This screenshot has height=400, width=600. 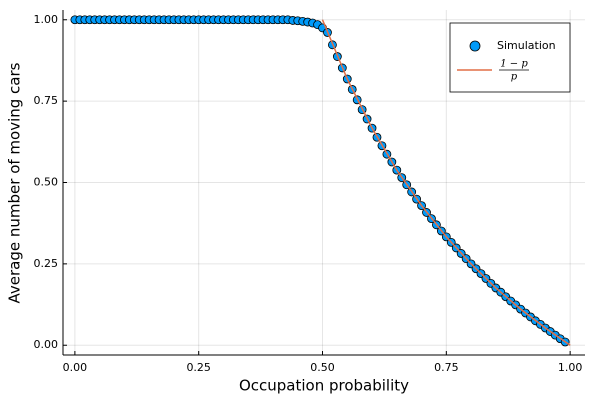 I want to click on y-tick-label: 0.75, so click(x=46, y=100).